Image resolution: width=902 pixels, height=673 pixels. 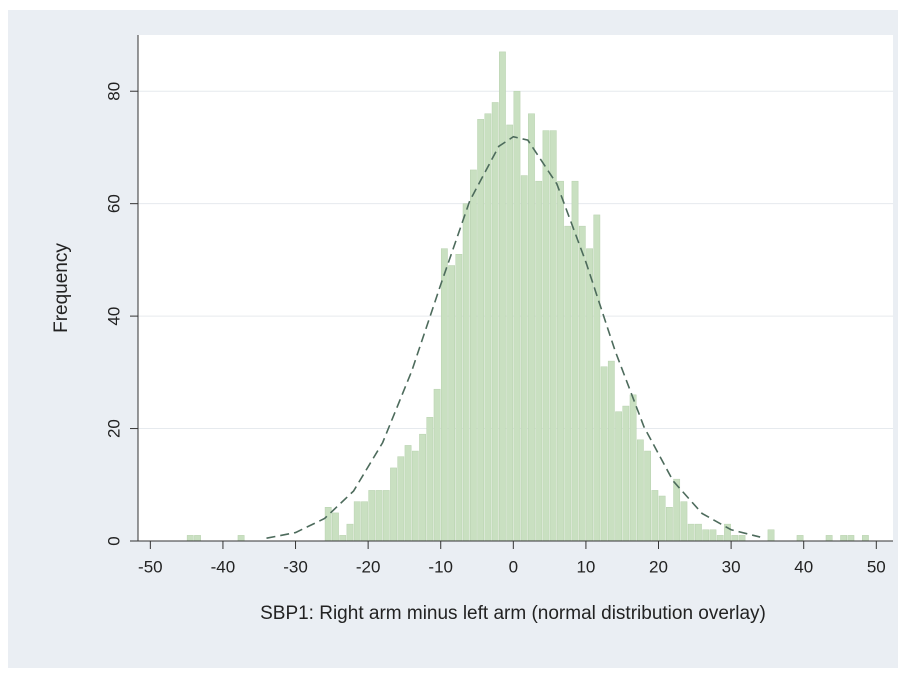 What do you see at coordinates (295, 566) in the screenshot?
I see `x-tick-label: -30` at bounding box center [295, 566].